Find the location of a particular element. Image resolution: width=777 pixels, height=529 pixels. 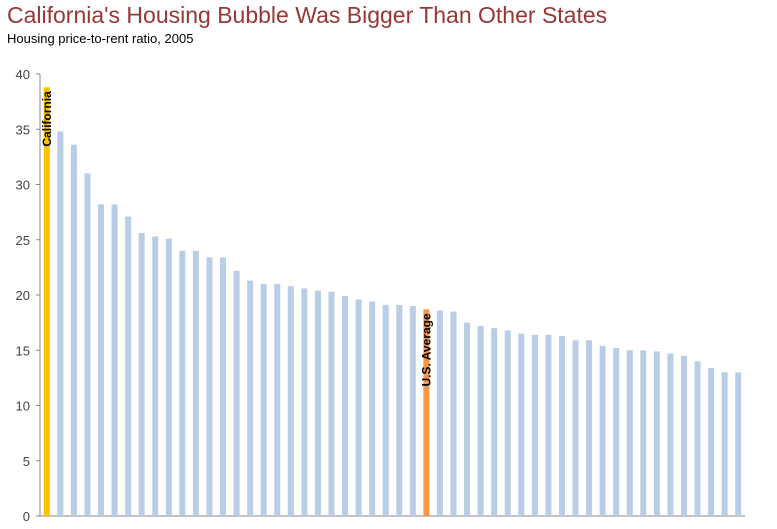

y-tick-label: 20 is located at coordinates (23, 295).